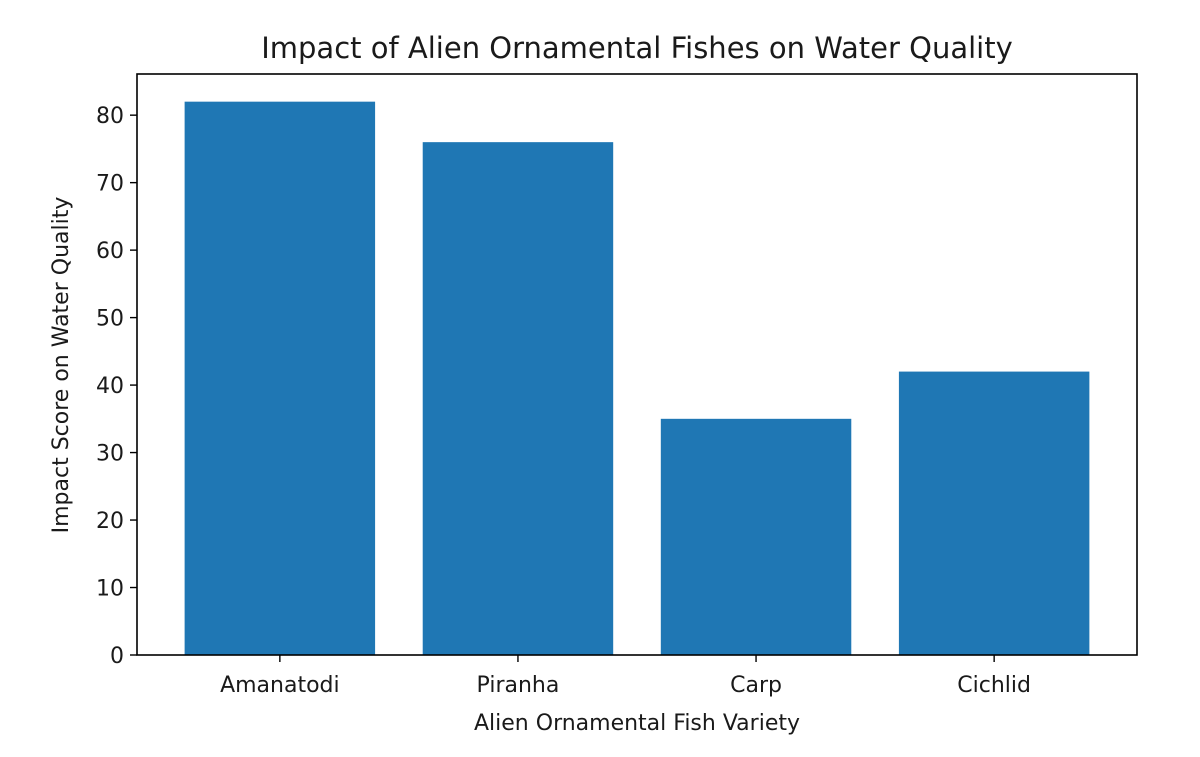 The height and width of the screenshot is (757, 1200). Describe the element at coordinates (994, 513) in the screenshot. I see `bar-cichlid` at that location.